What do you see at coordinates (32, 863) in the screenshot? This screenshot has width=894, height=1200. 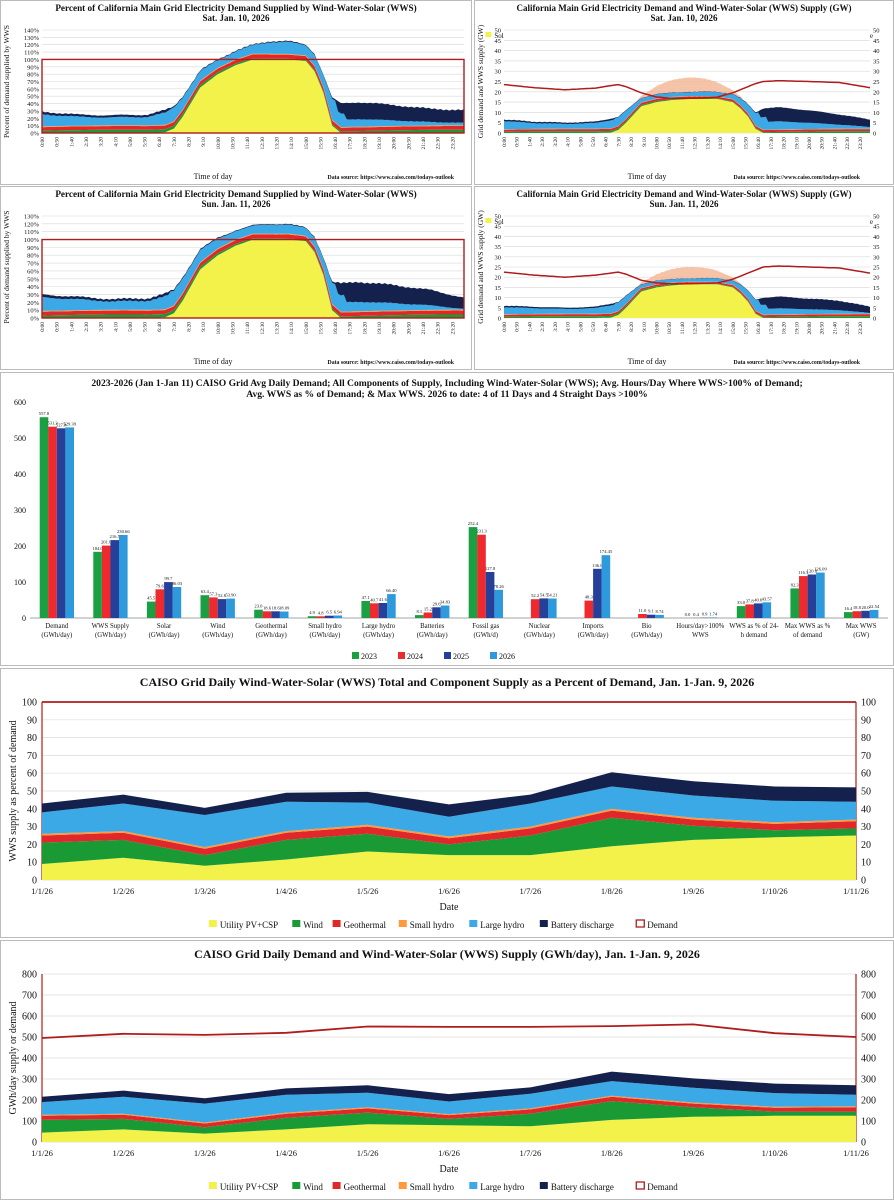 I see `y-tick-label: 10` at bounding box center [32, 863].